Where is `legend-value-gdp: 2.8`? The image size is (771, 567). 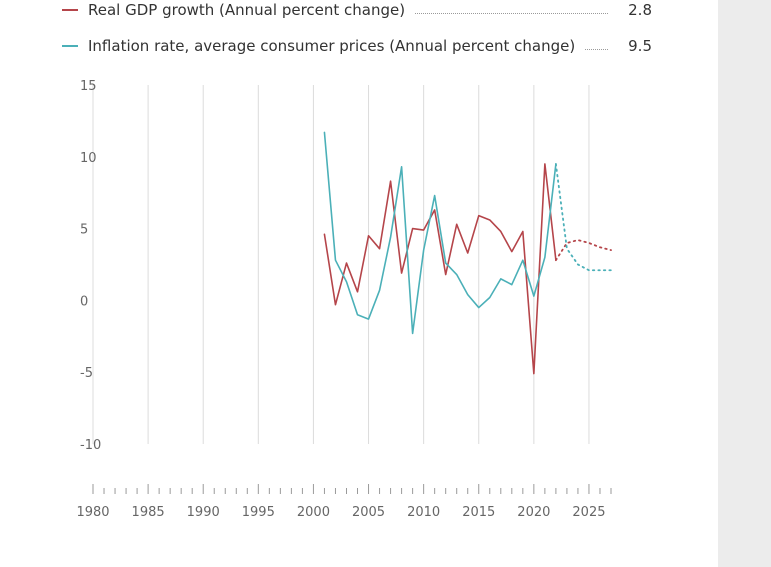 legend-value-gdp: 2.8 is located at coordinates (640, 10).